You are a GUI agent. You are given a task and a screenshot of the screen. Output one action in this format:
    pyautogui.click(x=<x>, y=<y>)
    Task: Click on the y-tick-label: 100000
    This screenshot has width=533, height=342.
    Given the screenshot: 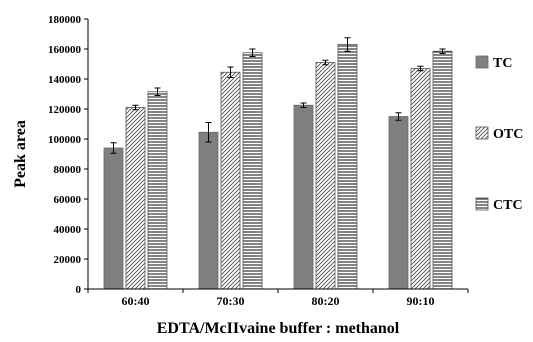 What is the action you would take?
    pyautogui.click(x=65, y=140)
    